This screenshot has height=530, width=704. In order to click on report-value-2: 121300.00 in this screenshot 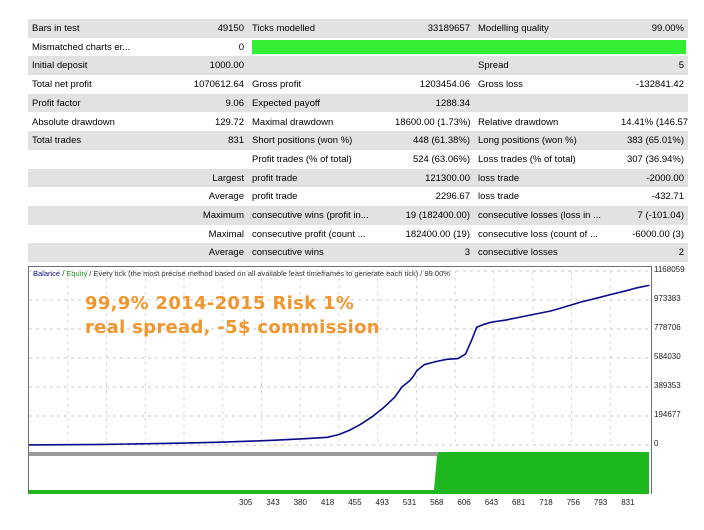, I will do `click(447, 178)`.